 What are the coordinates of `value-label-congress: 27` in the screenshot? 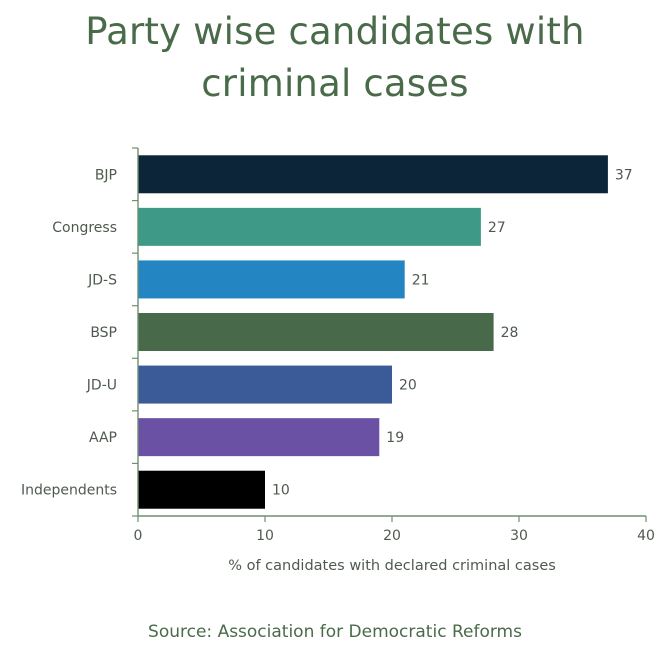 It's located at (497, 228).